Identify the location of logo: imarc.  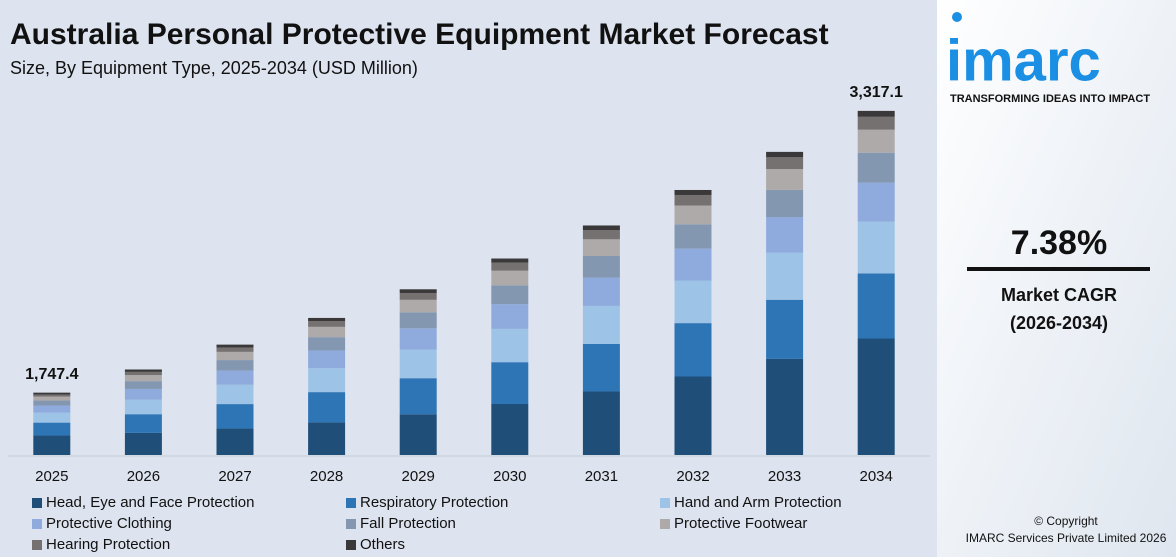
(1023, 60).